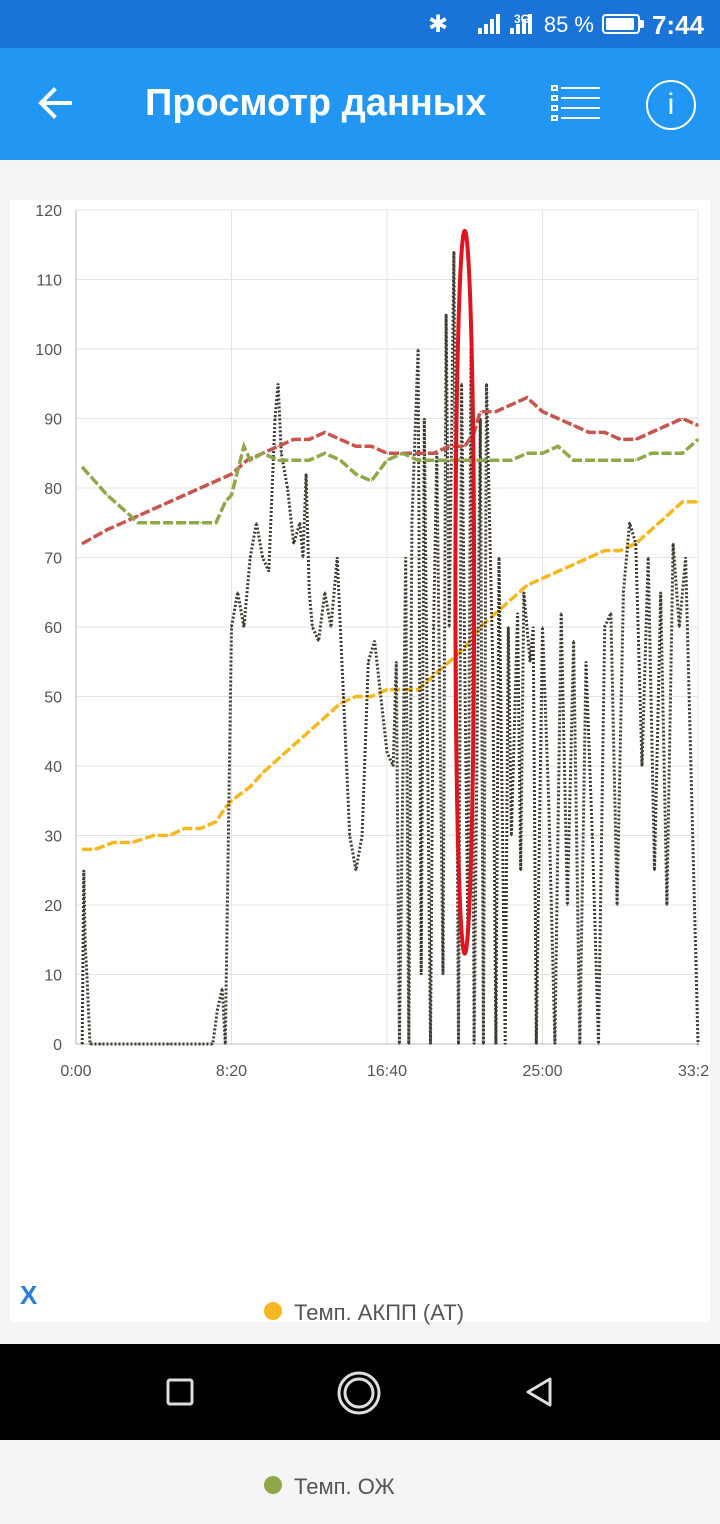 The width and height of the screenshot is (720, 1524). What do you see at coordinates (671, 105) in the screenshot?
I see `info-icon: i` at bounding box center [671, 105].